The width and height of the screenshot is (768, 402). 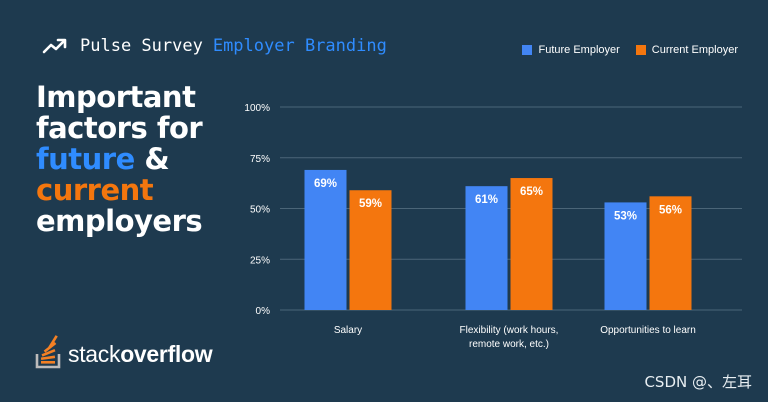 I want to click on headline-future: future, so click(x=85, y=159).